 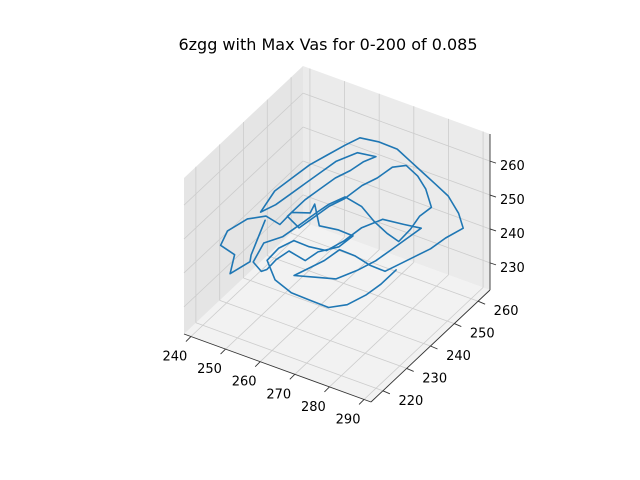 What do you see at coordinates (313, 407) in the screenshot?
I see `x-tick-label: 280` at bounding box center [313, 407].